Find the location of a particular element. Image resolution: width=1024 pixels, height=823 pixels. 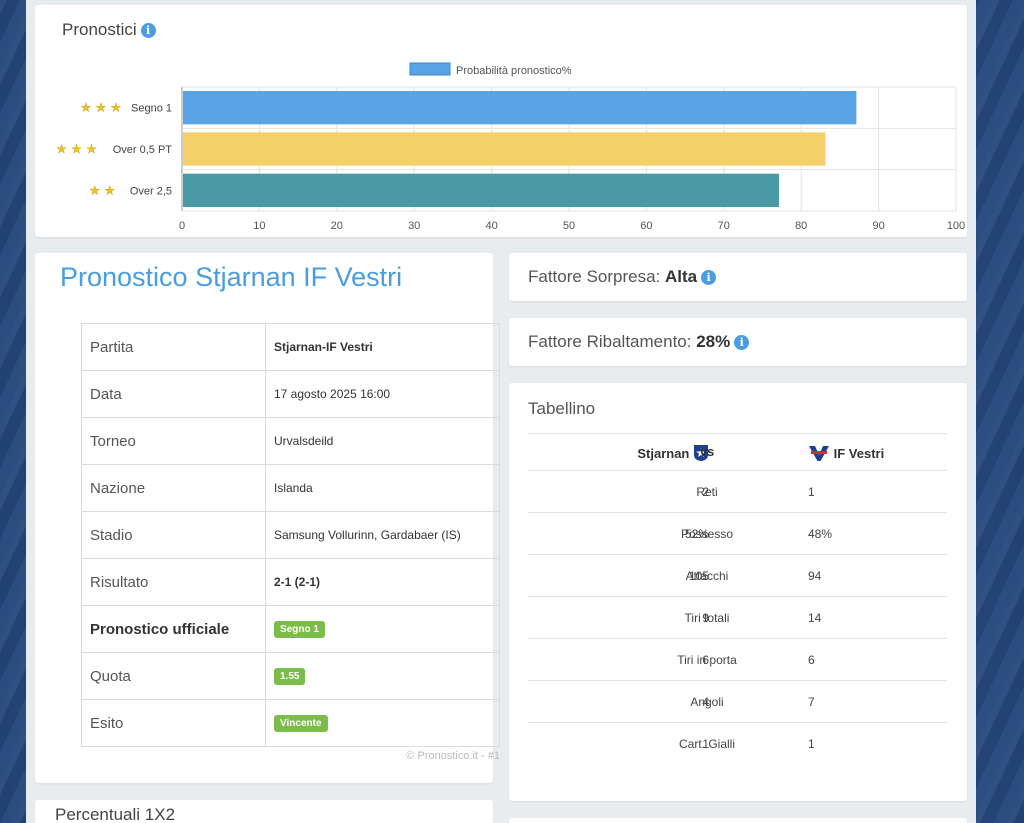

info-row: Risultato 2-1 (2-1) is located at coordinates (290, 582).